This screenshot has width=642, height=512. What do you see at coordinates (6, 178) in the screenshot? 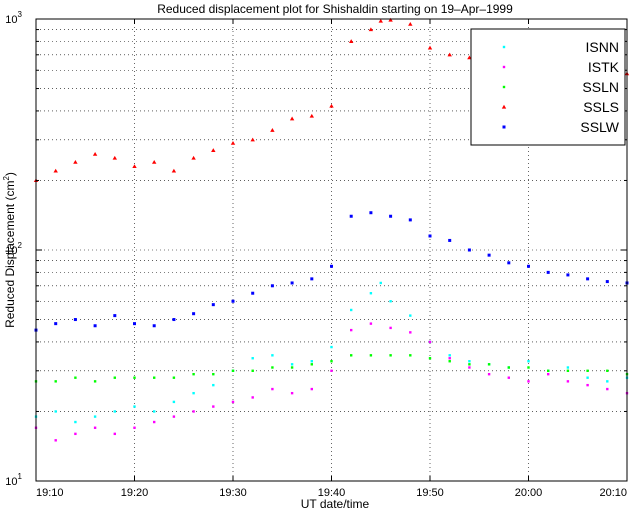
I see `y-axis-label-sup: 2` at bounding box center [6, 178].